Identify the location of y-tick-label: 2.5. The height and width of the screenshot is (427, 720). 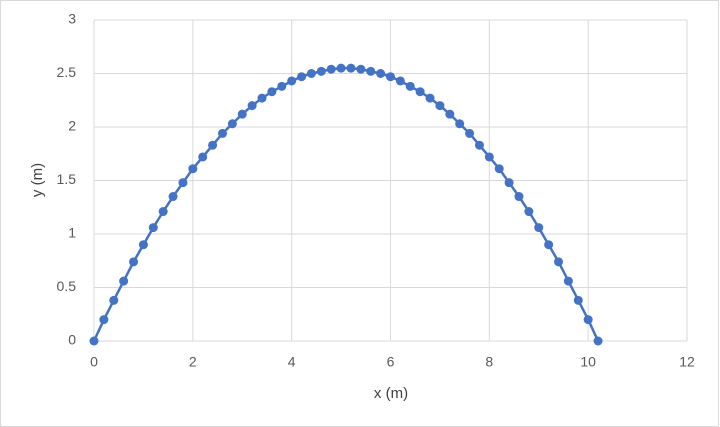
(67, 72).